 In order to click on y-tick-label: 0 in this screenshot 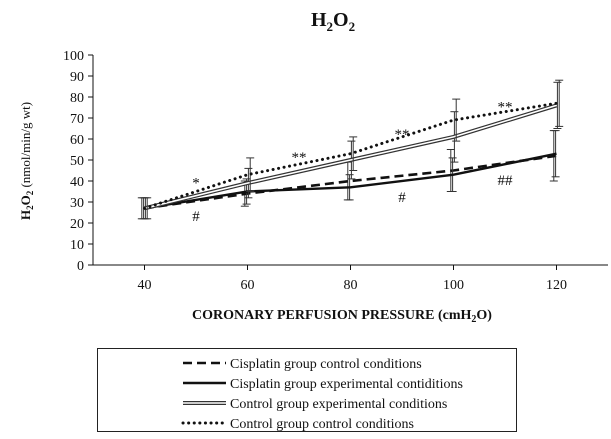, I will do `click(80, 266)`.